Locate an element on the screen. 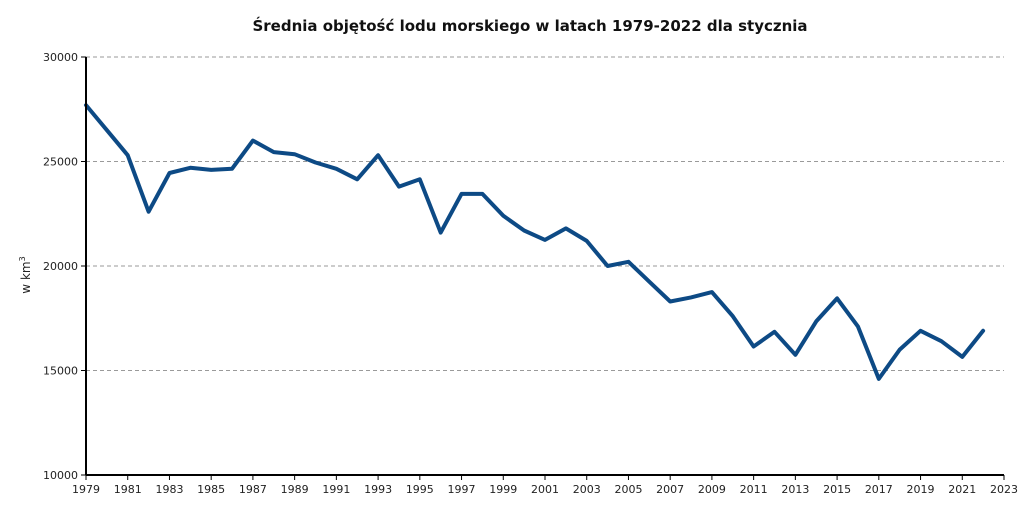 The image size is (1024, 505). y-tick-label: 30000 is located at coordinates (60, 57).